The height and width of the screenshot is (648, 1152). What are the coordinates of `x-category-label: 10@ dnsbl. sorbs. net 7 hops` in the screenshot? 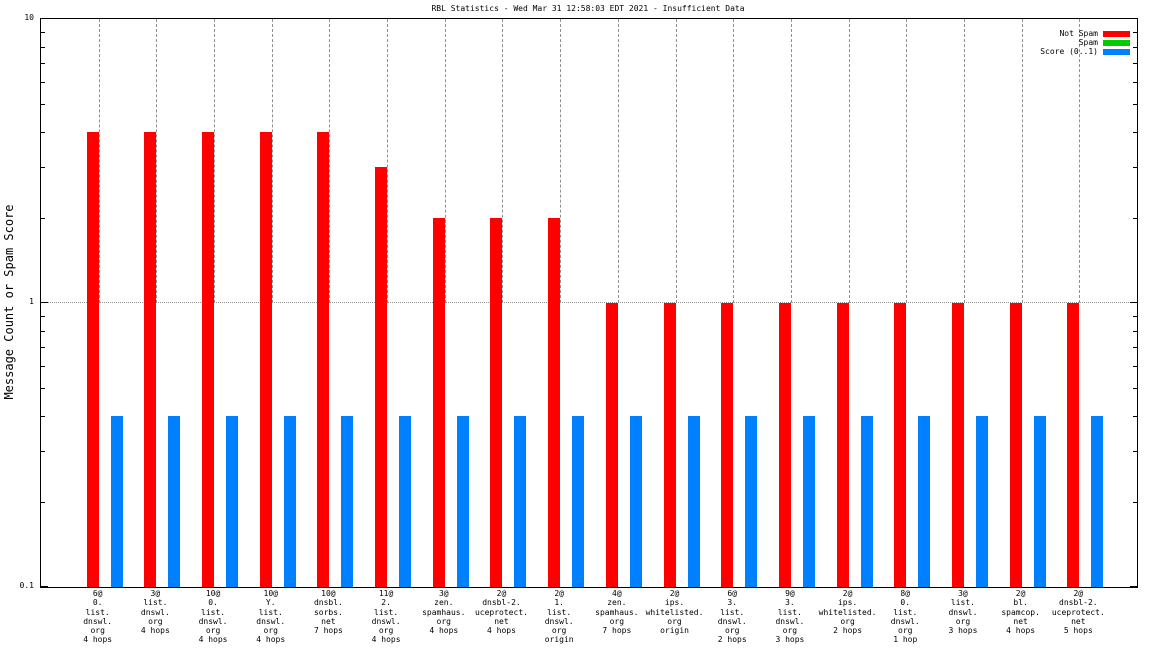 It's located at (328, 612).